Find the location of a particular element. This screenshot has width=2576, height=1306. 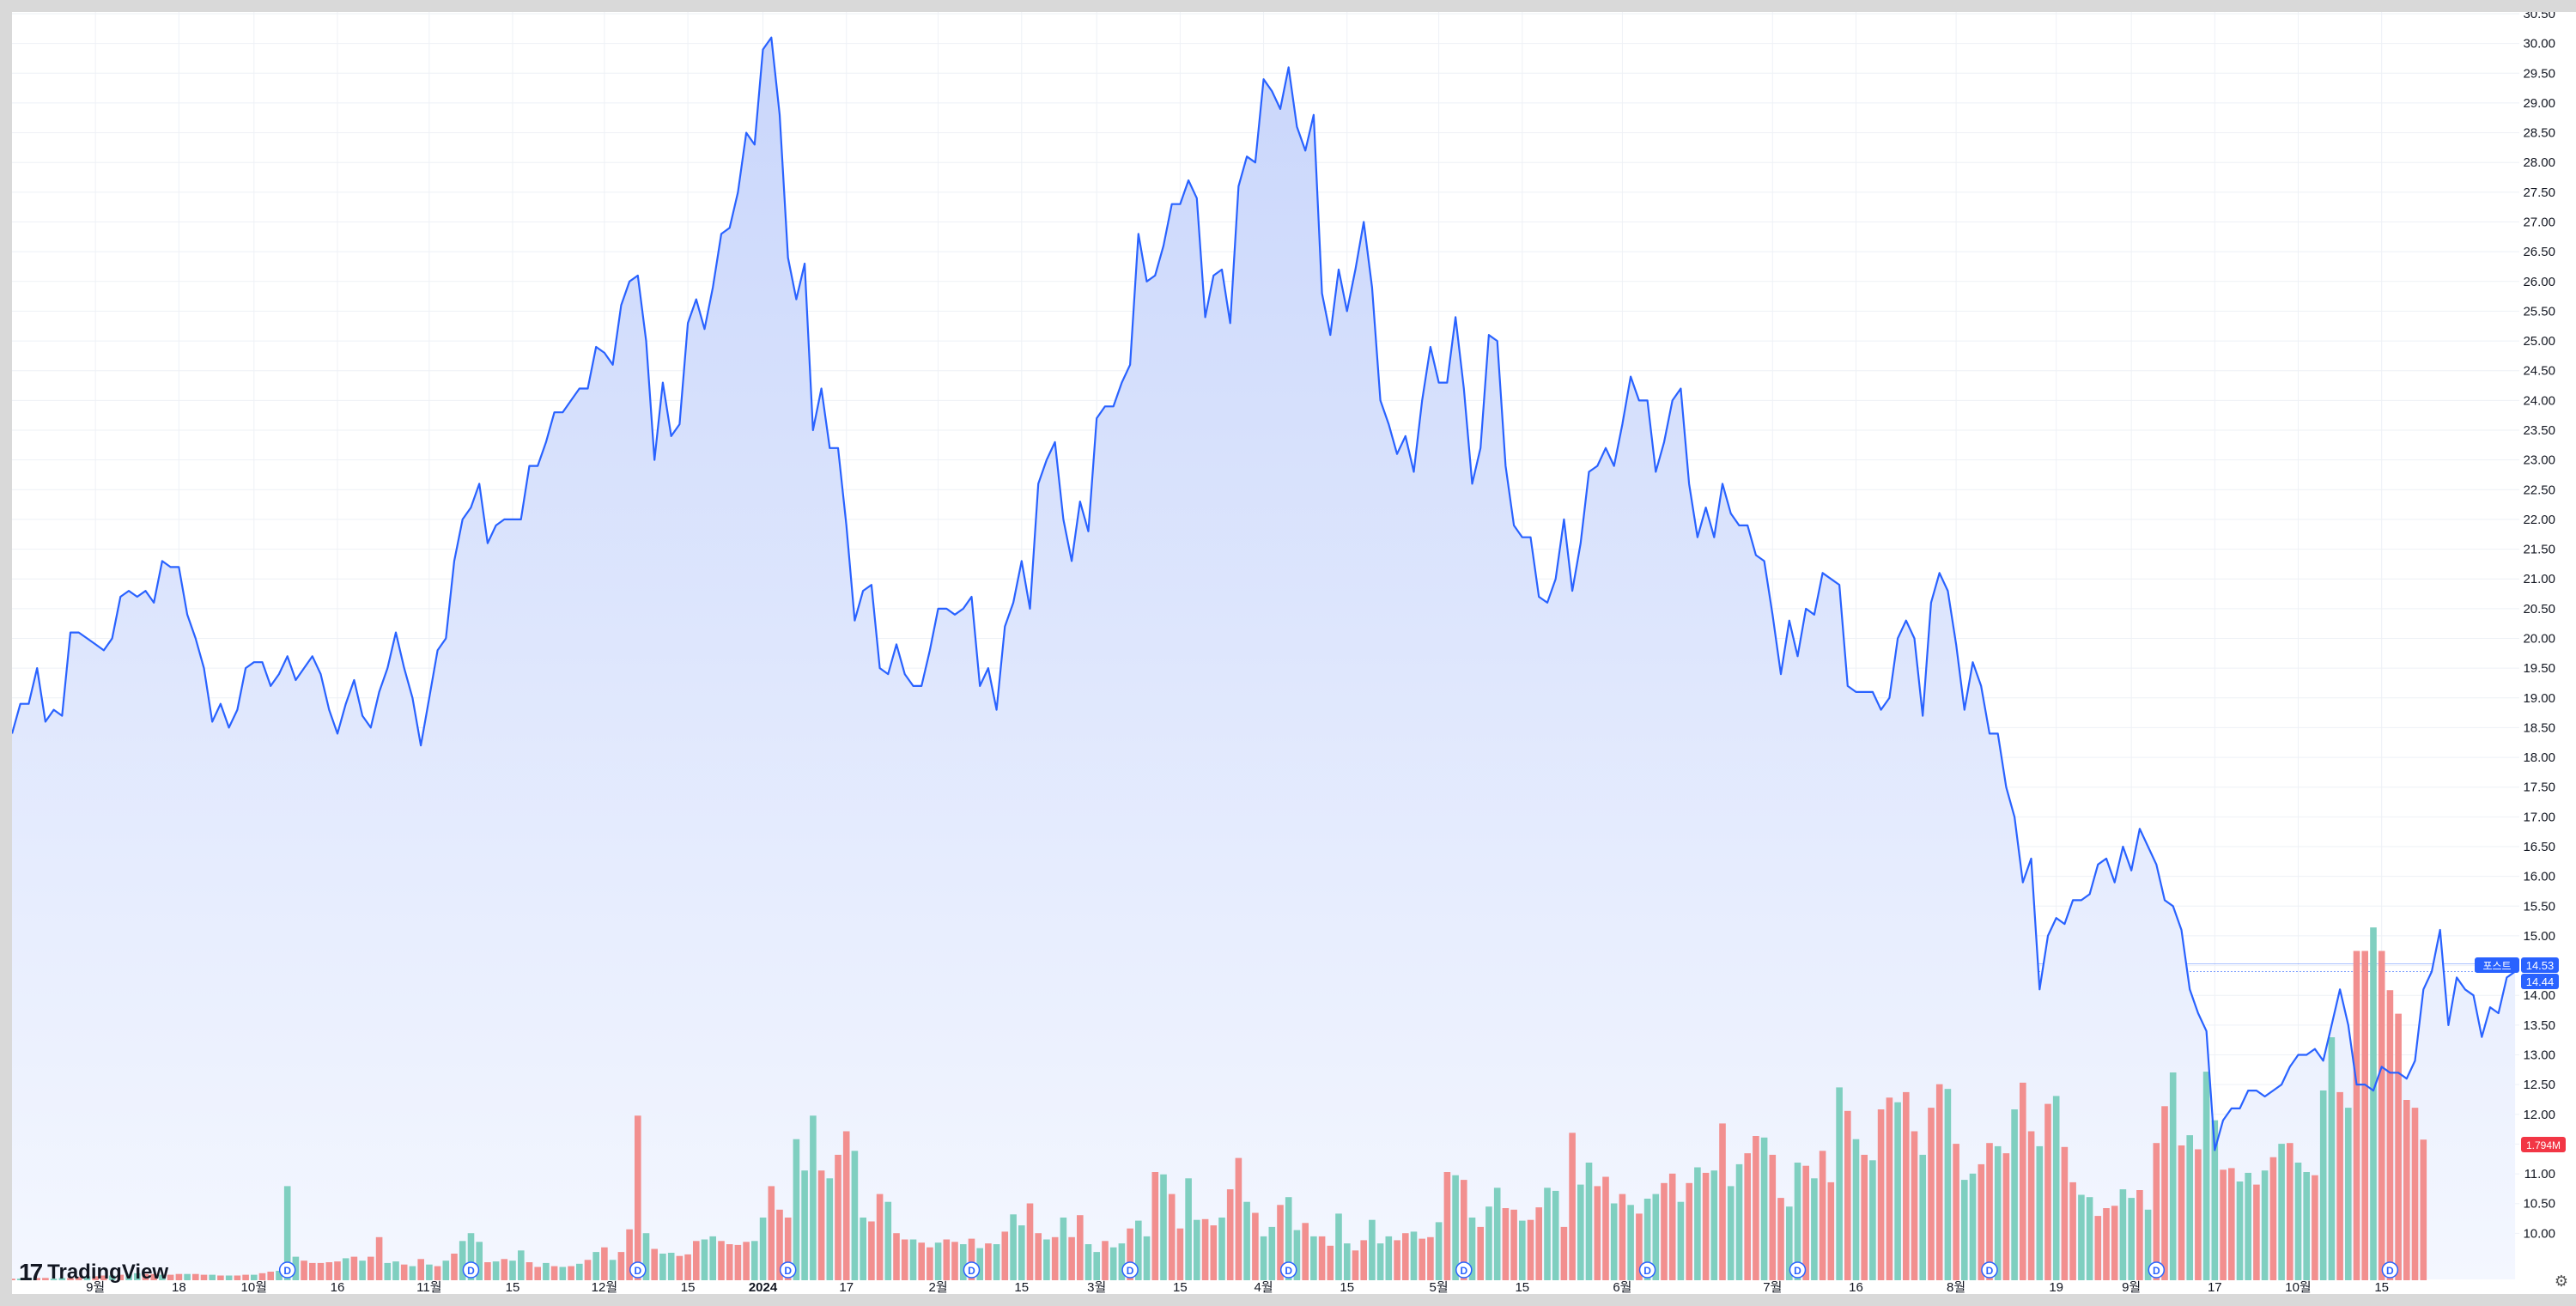

post-price-value: 14.53 is located at coordinates (2540, 965).